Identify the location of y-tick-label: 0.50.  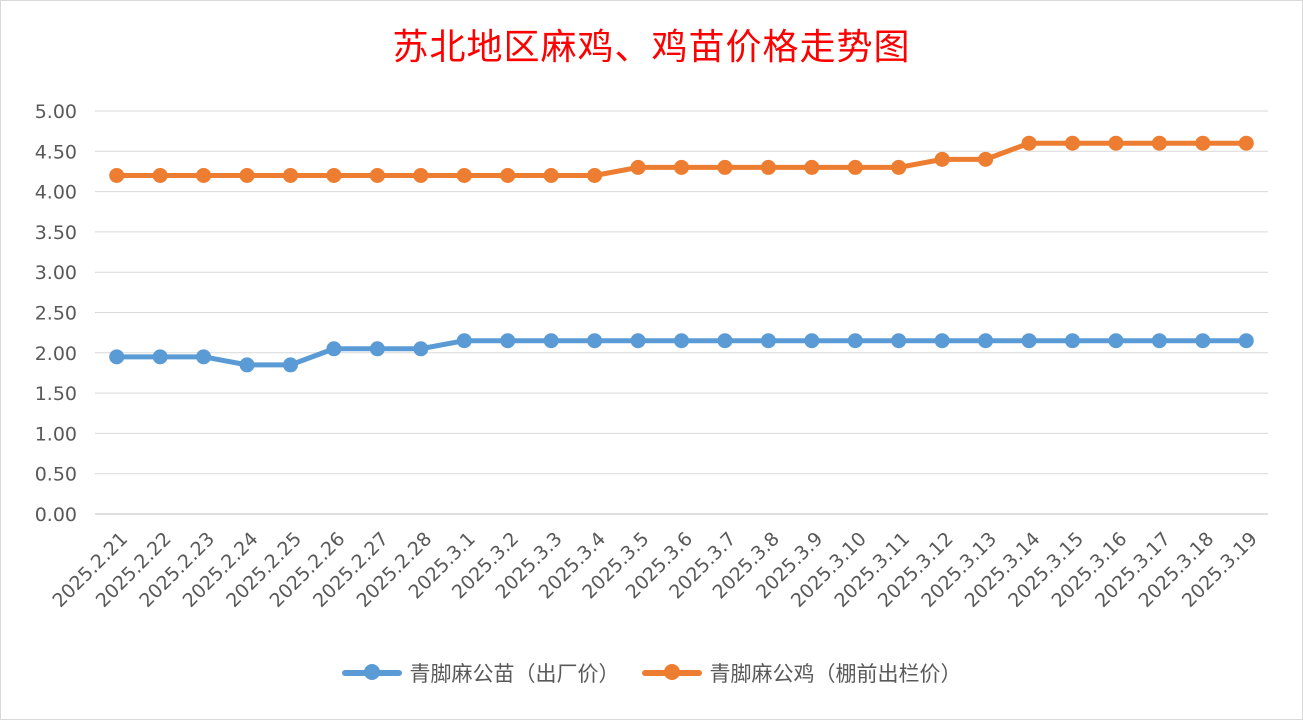
(56, 475).